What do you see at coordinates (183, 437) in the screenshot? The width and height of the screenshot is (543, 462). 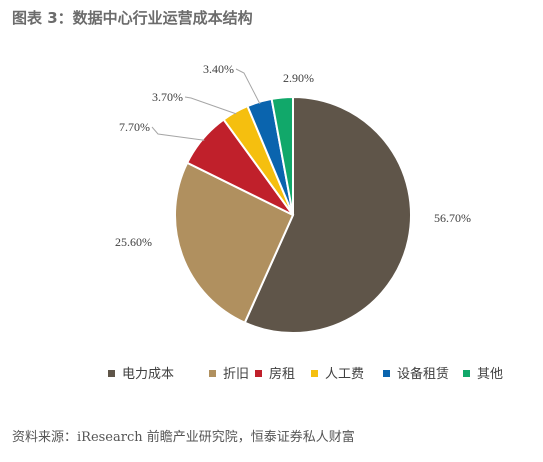 I see `source-note: 资料来源：iResearch 前瞻产业研究院，恒泰证券私人财富` at bounding box center [183, 437].